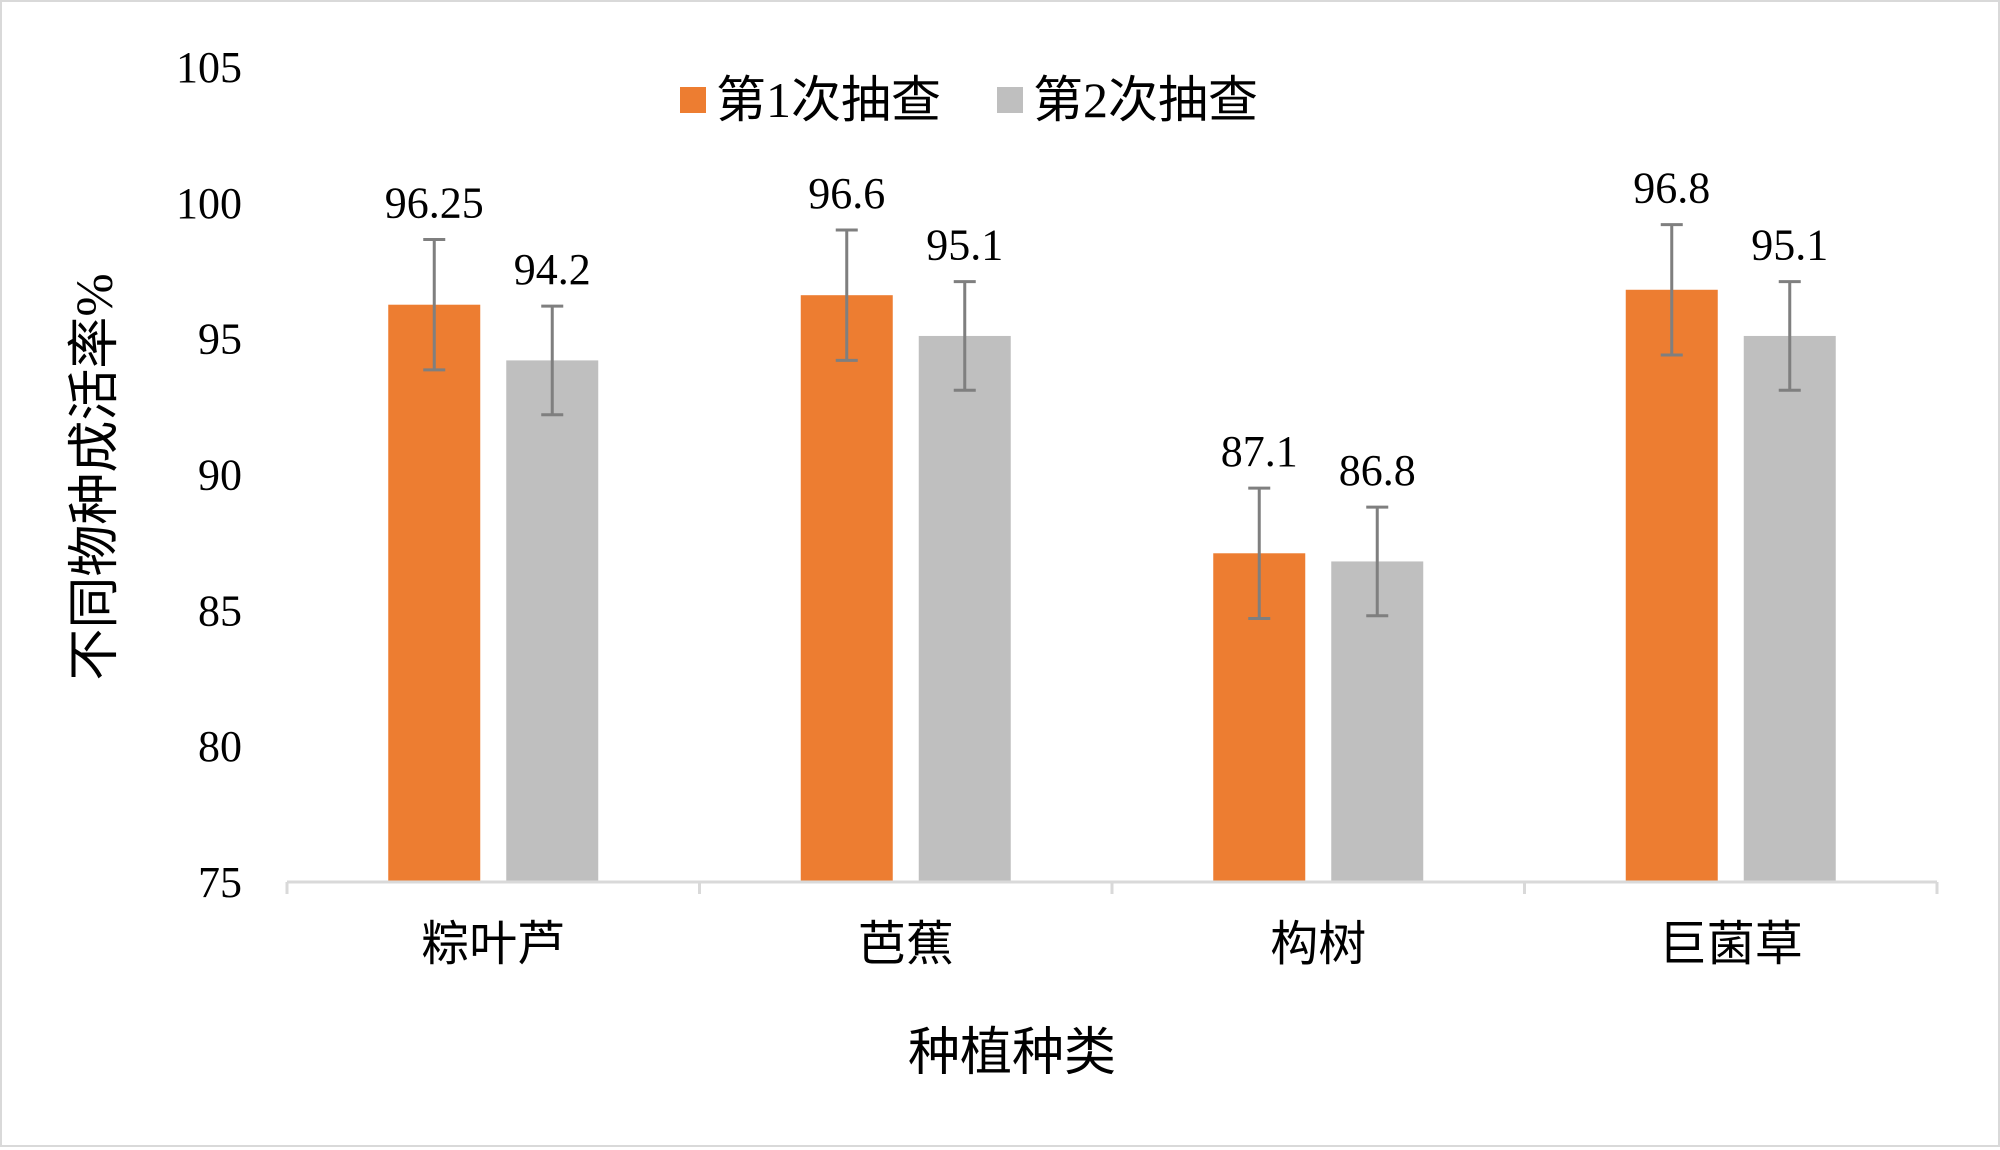 This screenshot has height=1150, width=2000. Describe the element at coordinates (220, 610) in the screenshot. I see `y-tick-label-85: 85` at that location.